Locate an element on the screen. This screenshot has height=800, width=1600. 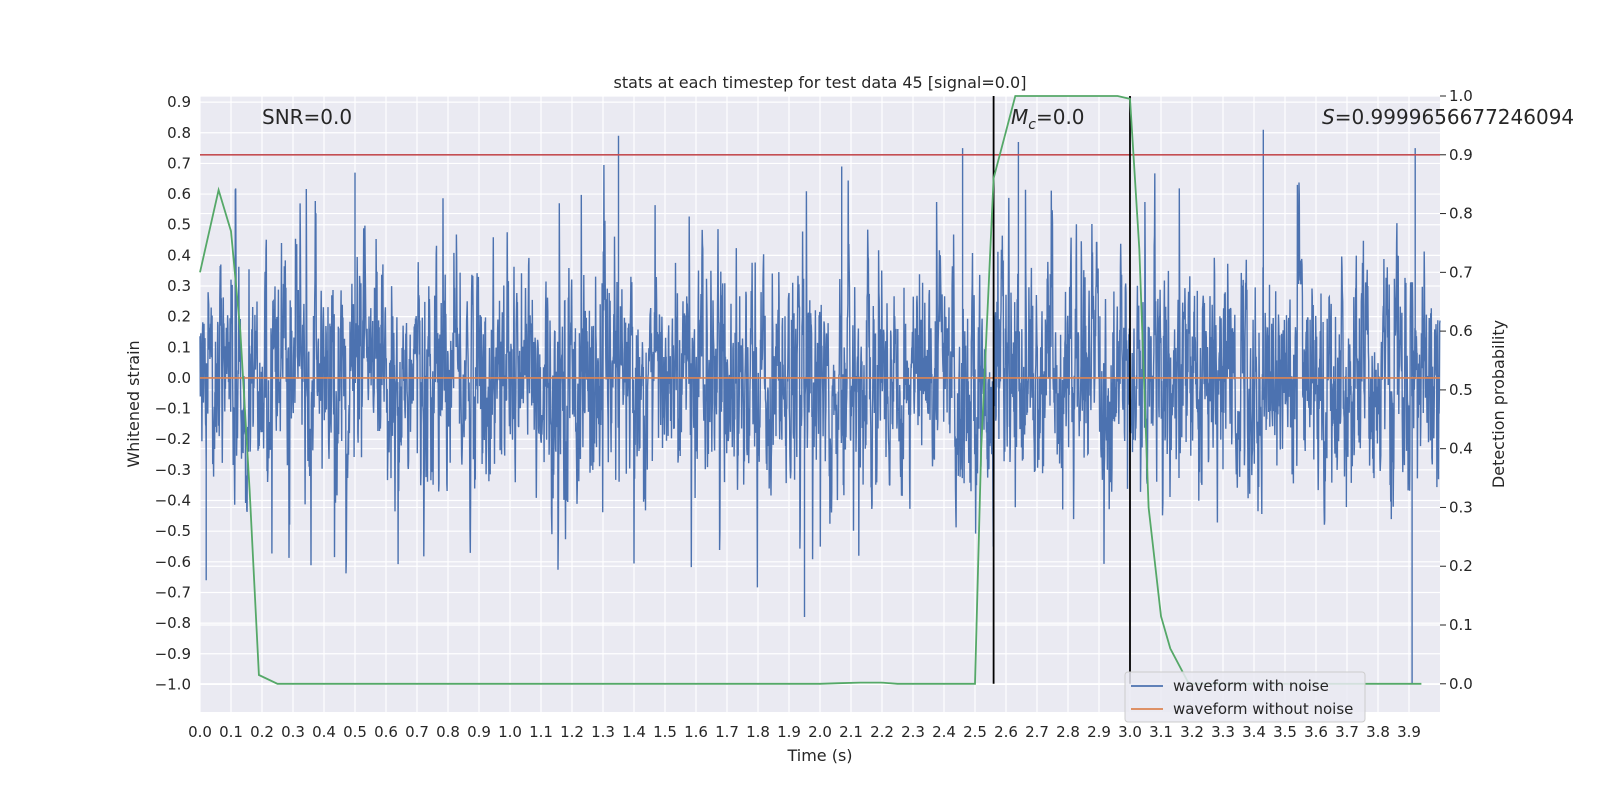
y2-tick-label: 0.6 is located at coordinates (1461, 331).